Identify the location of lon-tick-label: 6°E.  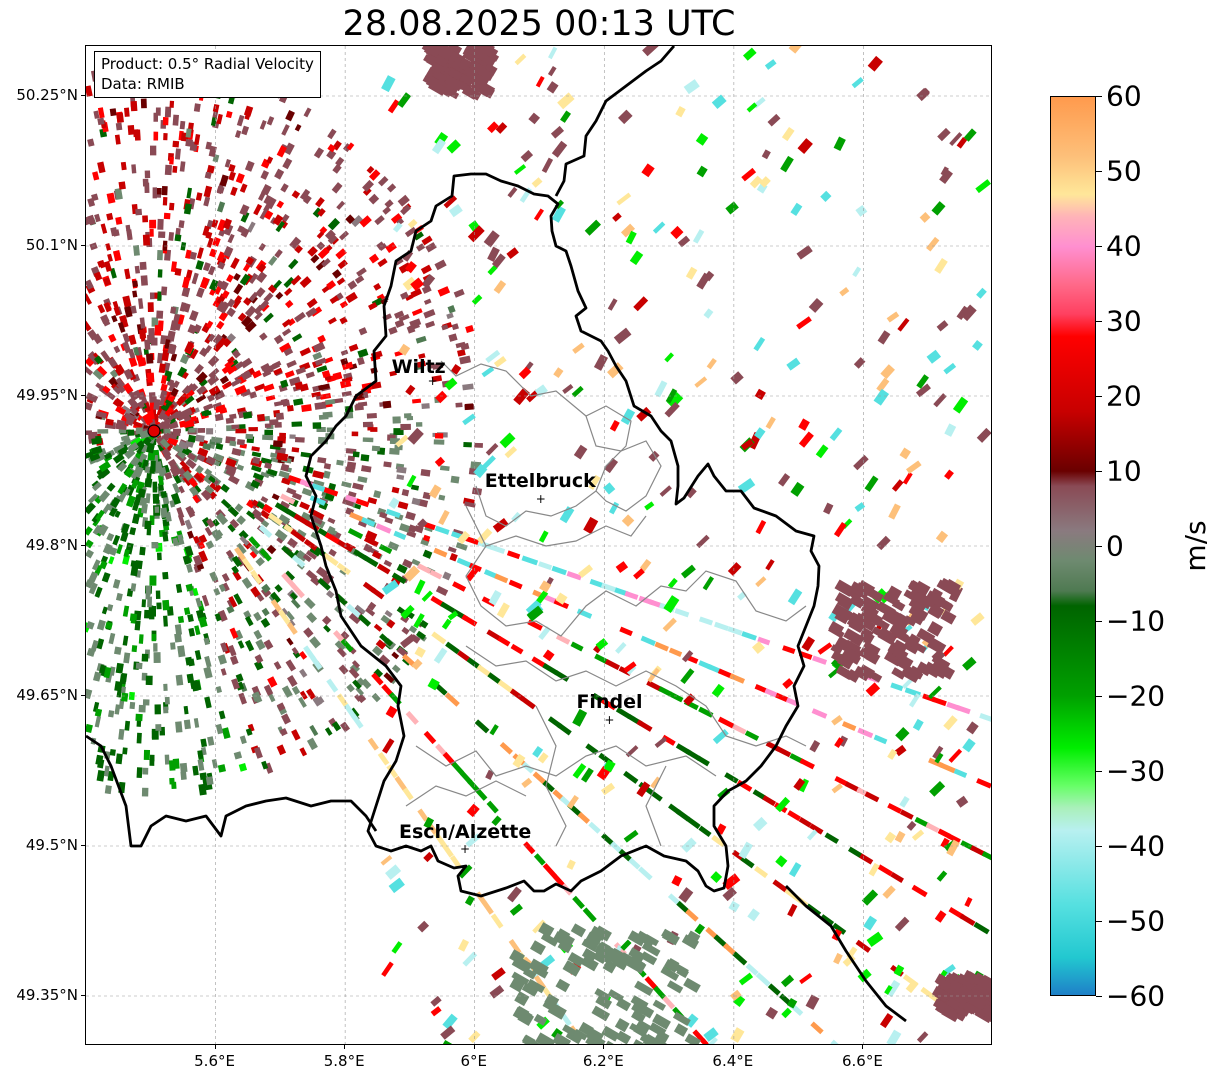
(473, 1061).